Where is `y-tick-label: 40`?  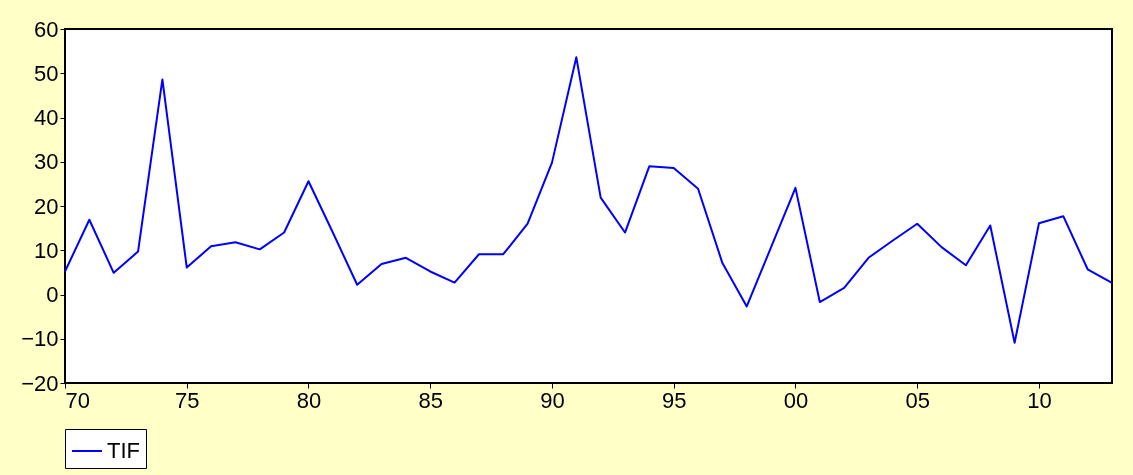
y-tick-label: 40 is located at coordinates (46, 117).